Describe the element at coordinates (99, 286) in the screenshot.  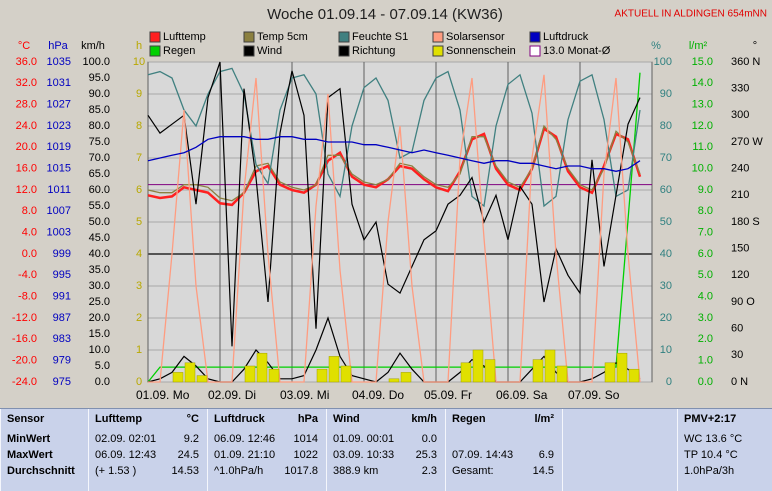
I see `y-tick-label: 30.0` at that location.